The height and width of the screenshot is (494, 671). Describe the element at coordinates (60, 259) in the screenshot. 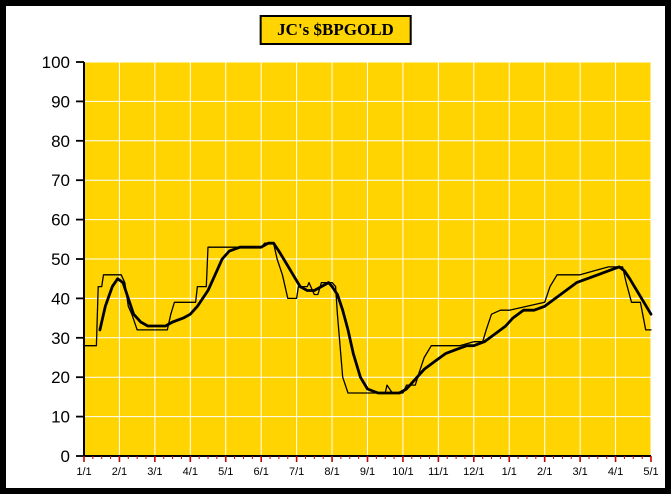

I see `y-tick-label: 50` at that location.